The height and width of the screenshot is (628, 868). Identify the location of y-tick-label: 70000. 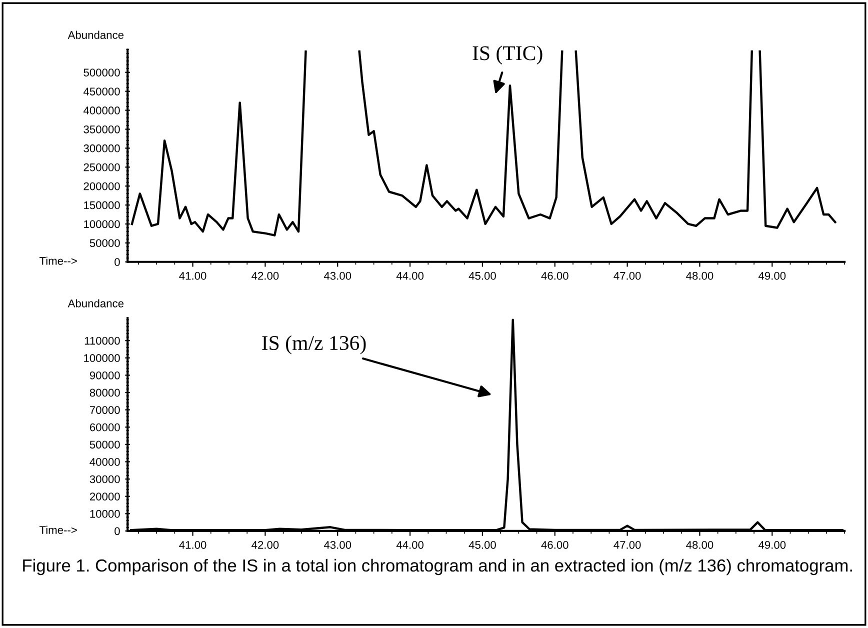
(105, 410).